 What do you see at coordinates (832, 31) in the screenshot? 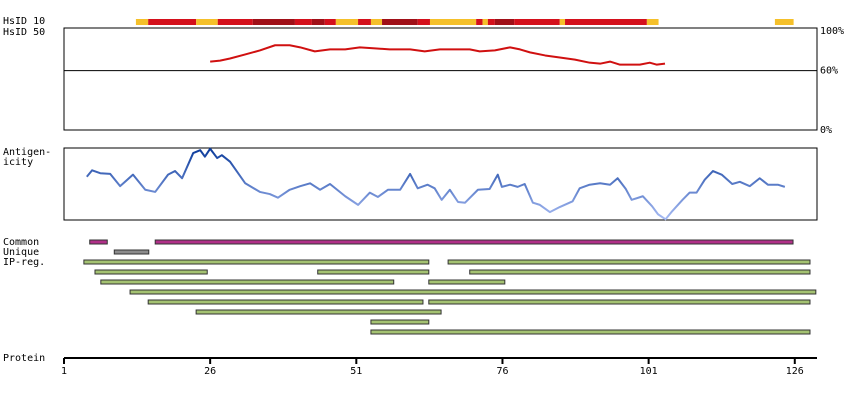
I see `y-tick-label: 100%` at bounding box center [832, 31].